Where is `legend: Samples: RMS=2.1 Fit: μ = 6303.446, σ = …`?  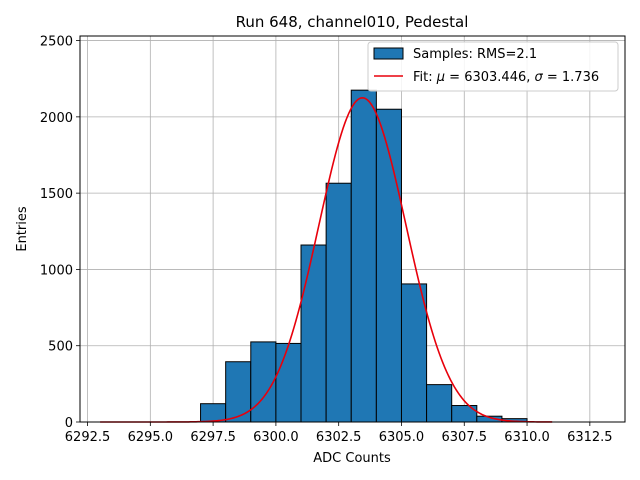 legend: Samples: RMS=2.1 Fit: μ = 6303.446, σ = … is located at coordinates (493, 66).